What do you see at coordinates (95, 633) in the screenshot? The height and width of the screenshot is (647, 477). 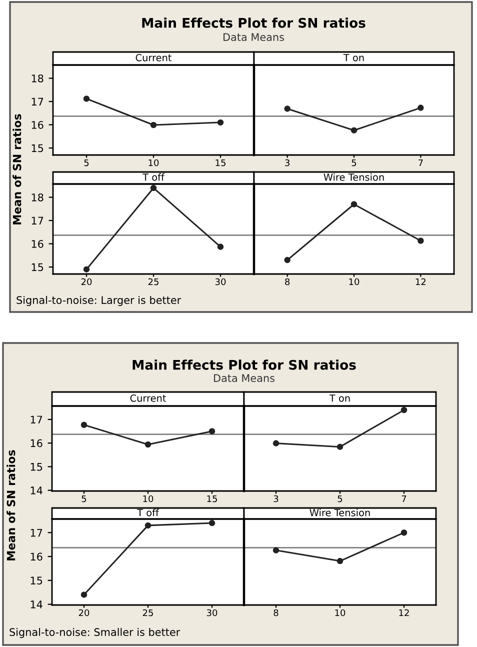 I see `text: Signal-to-noise: Smaller is better` at bounding box center [95, 633].